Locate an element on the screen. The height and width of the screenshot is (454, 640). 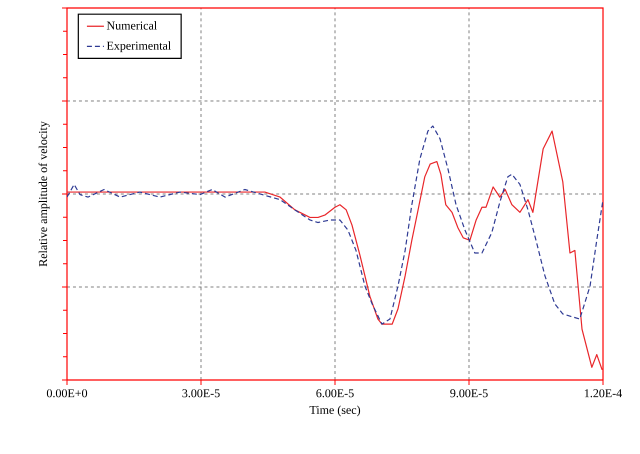
x-tick-label: 9.00E-5 is located at coordinates (469, 393).